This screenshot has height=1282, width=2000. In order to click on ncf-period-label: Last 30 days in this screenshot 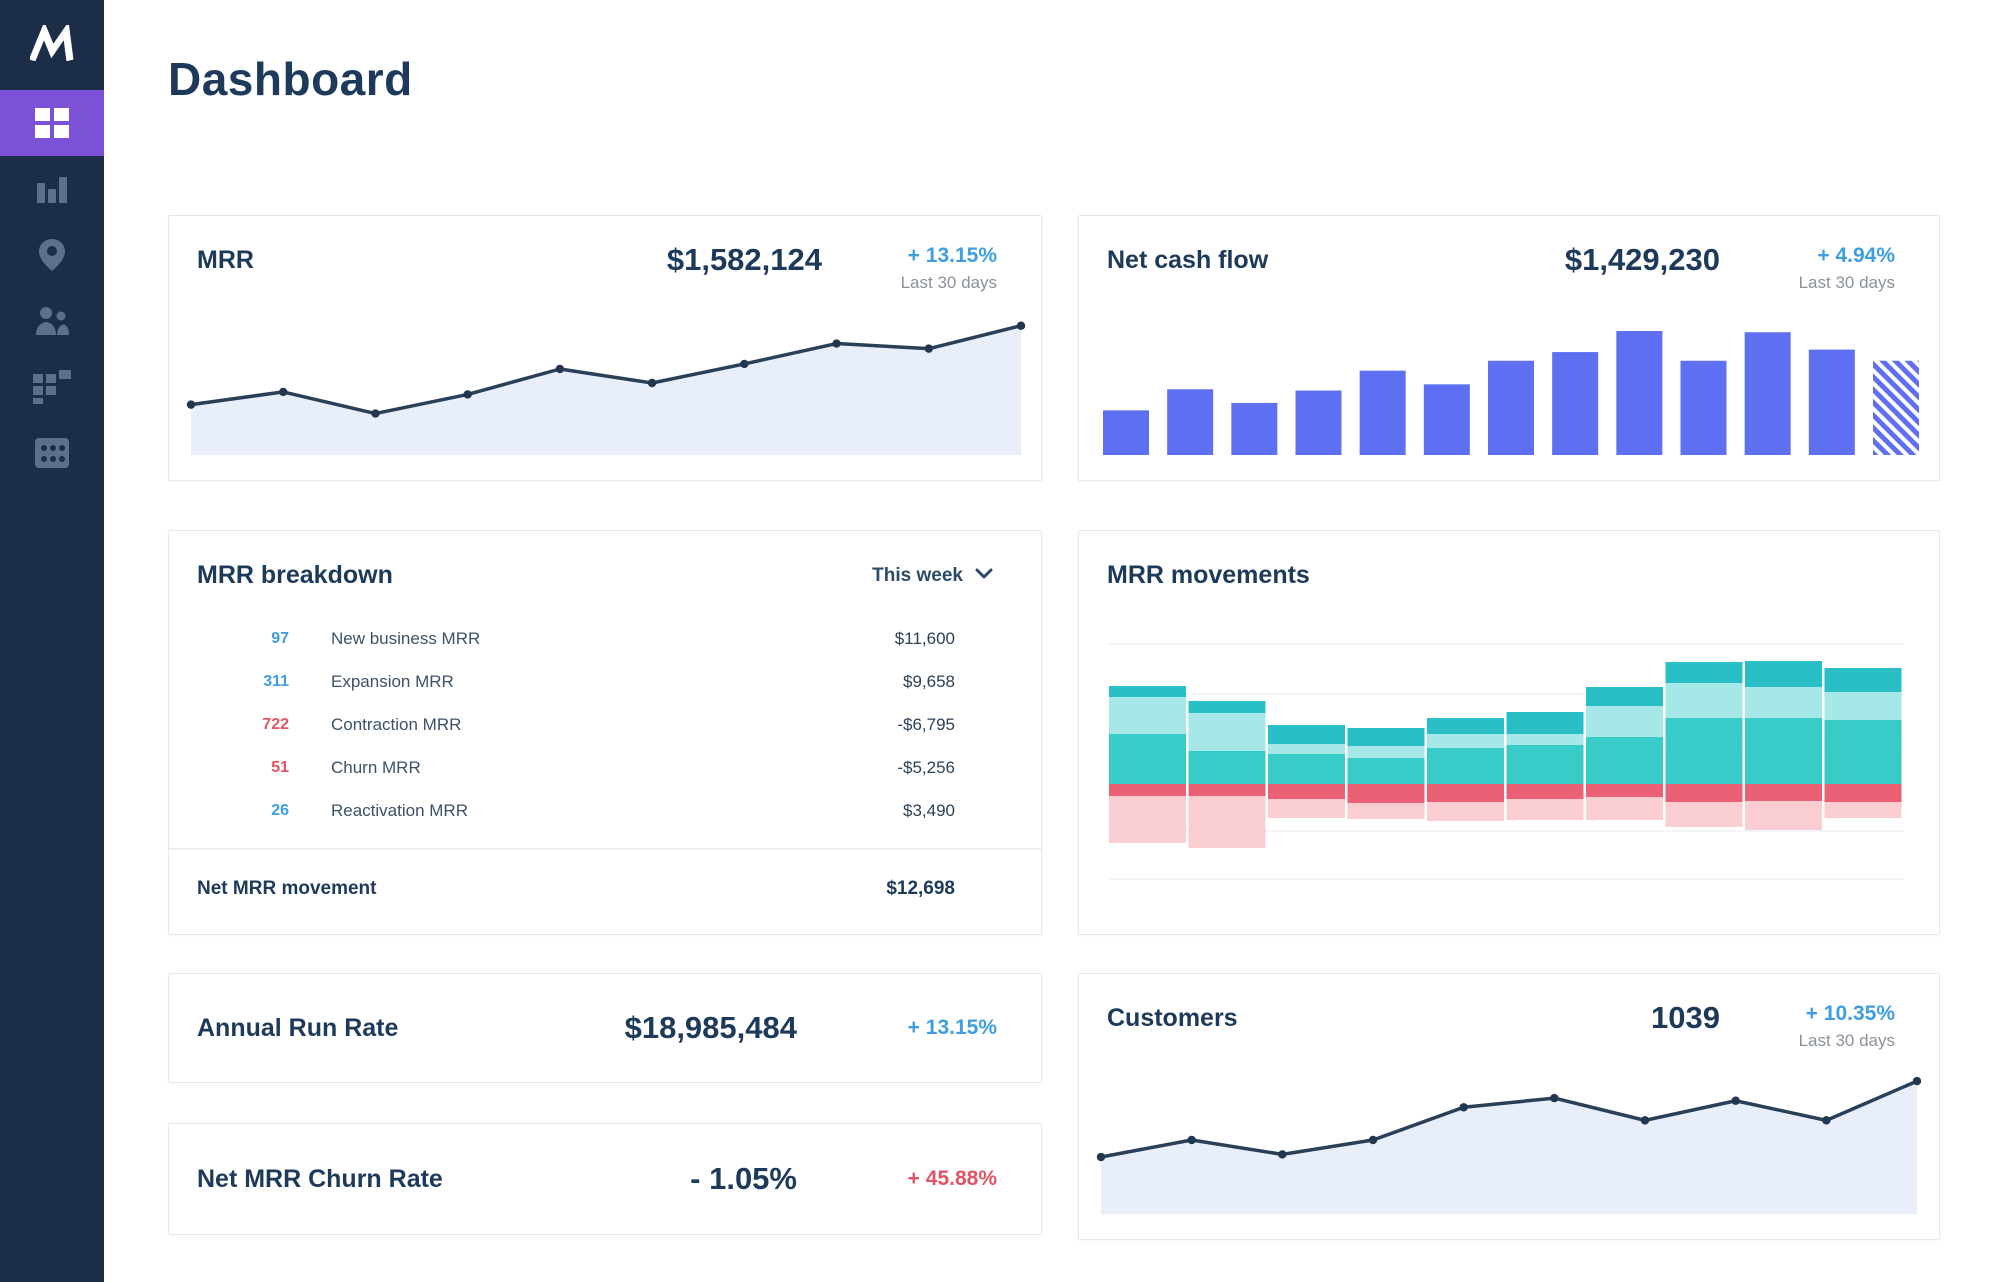, I will do `click(1846, 282)`.